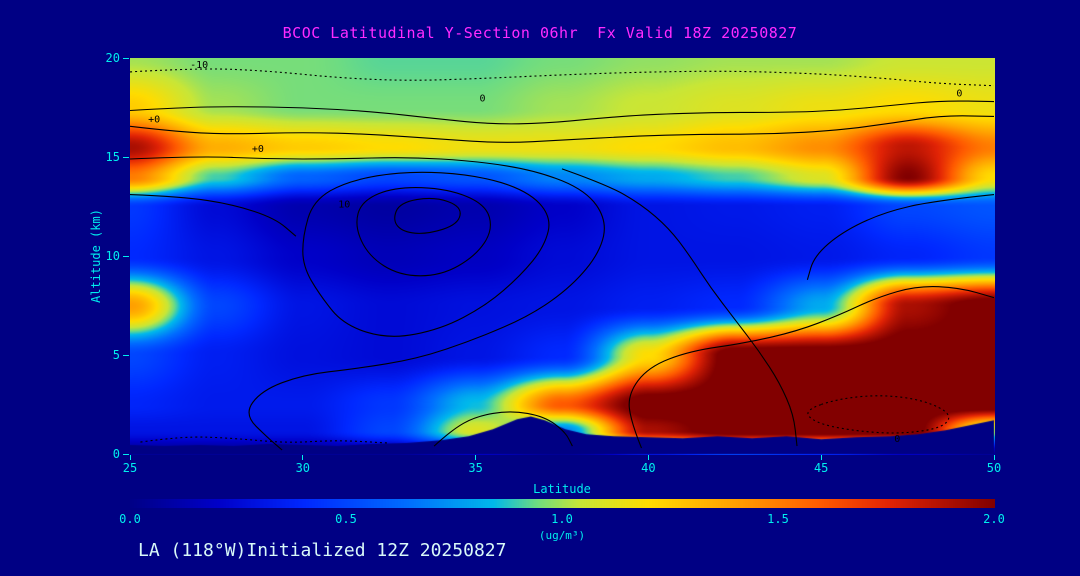 This screenshot has height=576, width=1080. What do you see at coordinates (116, 454) in the screenshot?
I see `y-tick-label: 0` at bounding box center [116, 454].